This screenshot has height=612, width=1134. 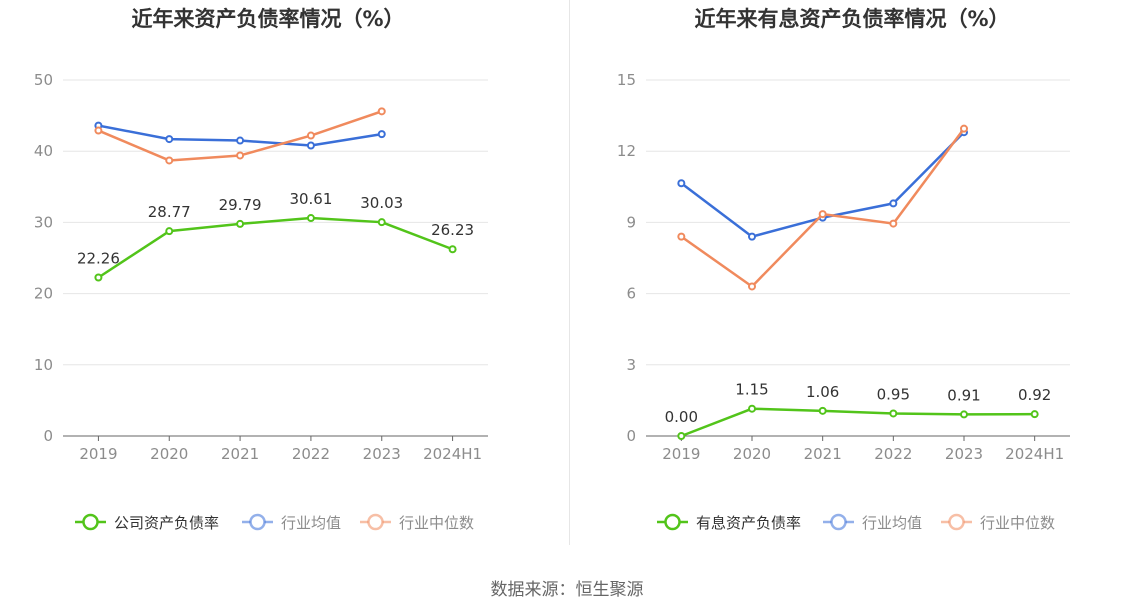 What do you see at coordinates (43, 222) in the screenshot?
I see `y-tick-label: 30` at bounding box center [43, 222].